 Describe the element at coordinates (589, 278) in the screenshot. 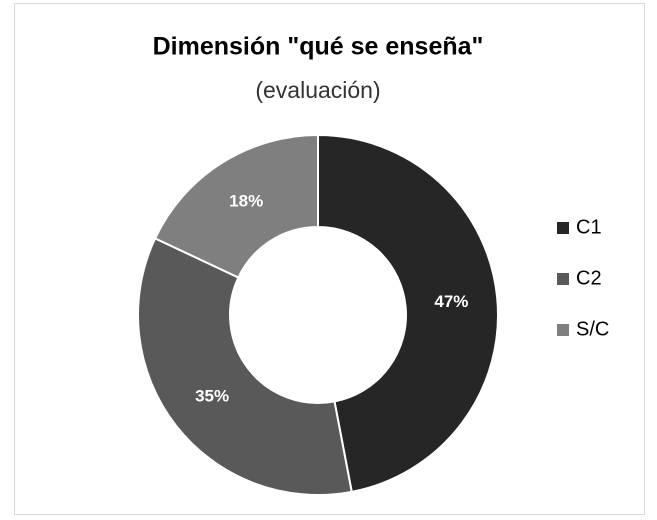

I see `legend-label: C2` at that location.